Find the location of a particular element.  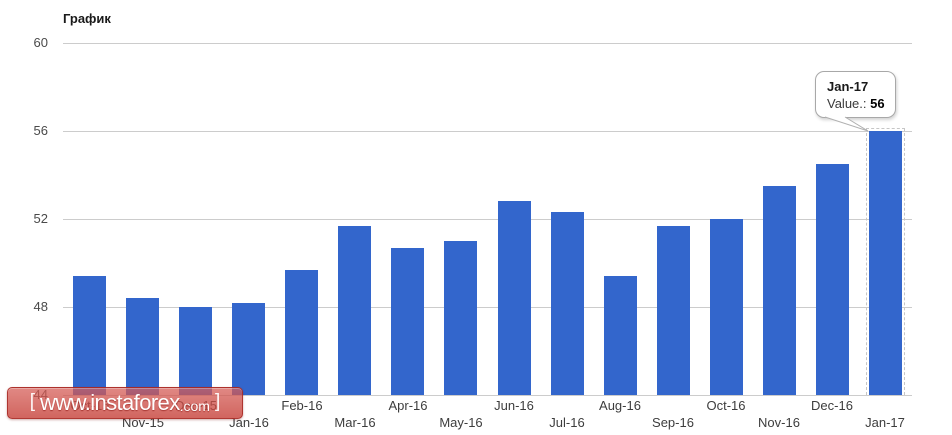

x-axis-label-Aug-16: Aug-16 is located at coordinates (620, 405).